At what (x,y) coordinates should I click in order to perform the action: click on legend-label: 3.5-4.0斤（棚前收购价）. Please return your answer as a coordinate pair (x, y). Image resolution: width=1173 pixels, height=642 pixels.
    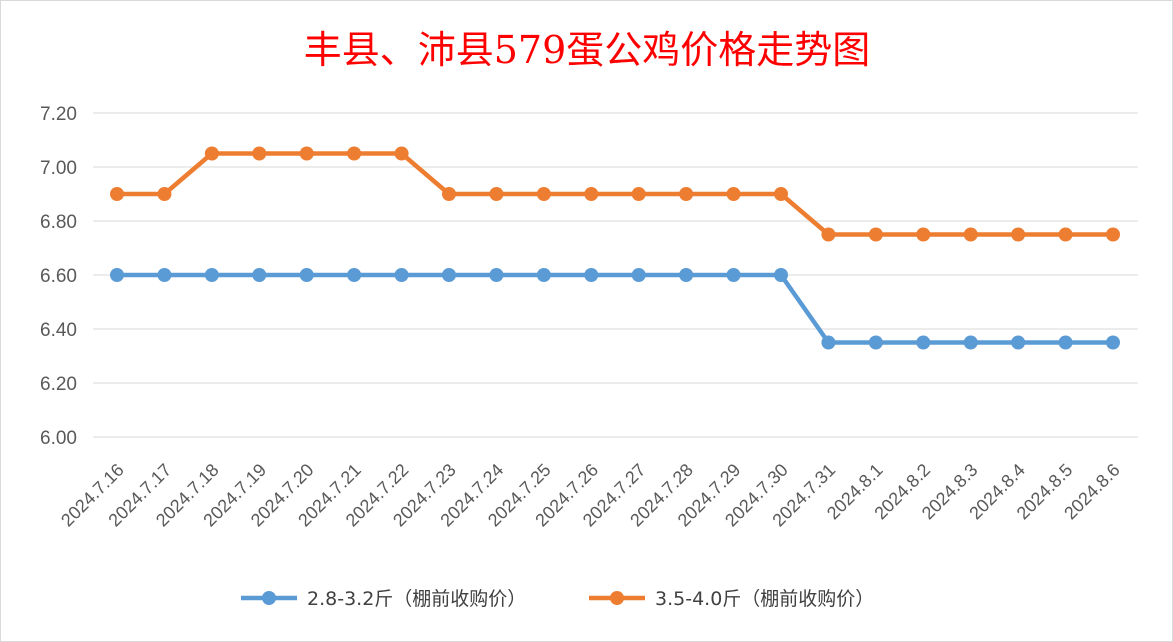
    Looking at the image, I should click on (764, 599).